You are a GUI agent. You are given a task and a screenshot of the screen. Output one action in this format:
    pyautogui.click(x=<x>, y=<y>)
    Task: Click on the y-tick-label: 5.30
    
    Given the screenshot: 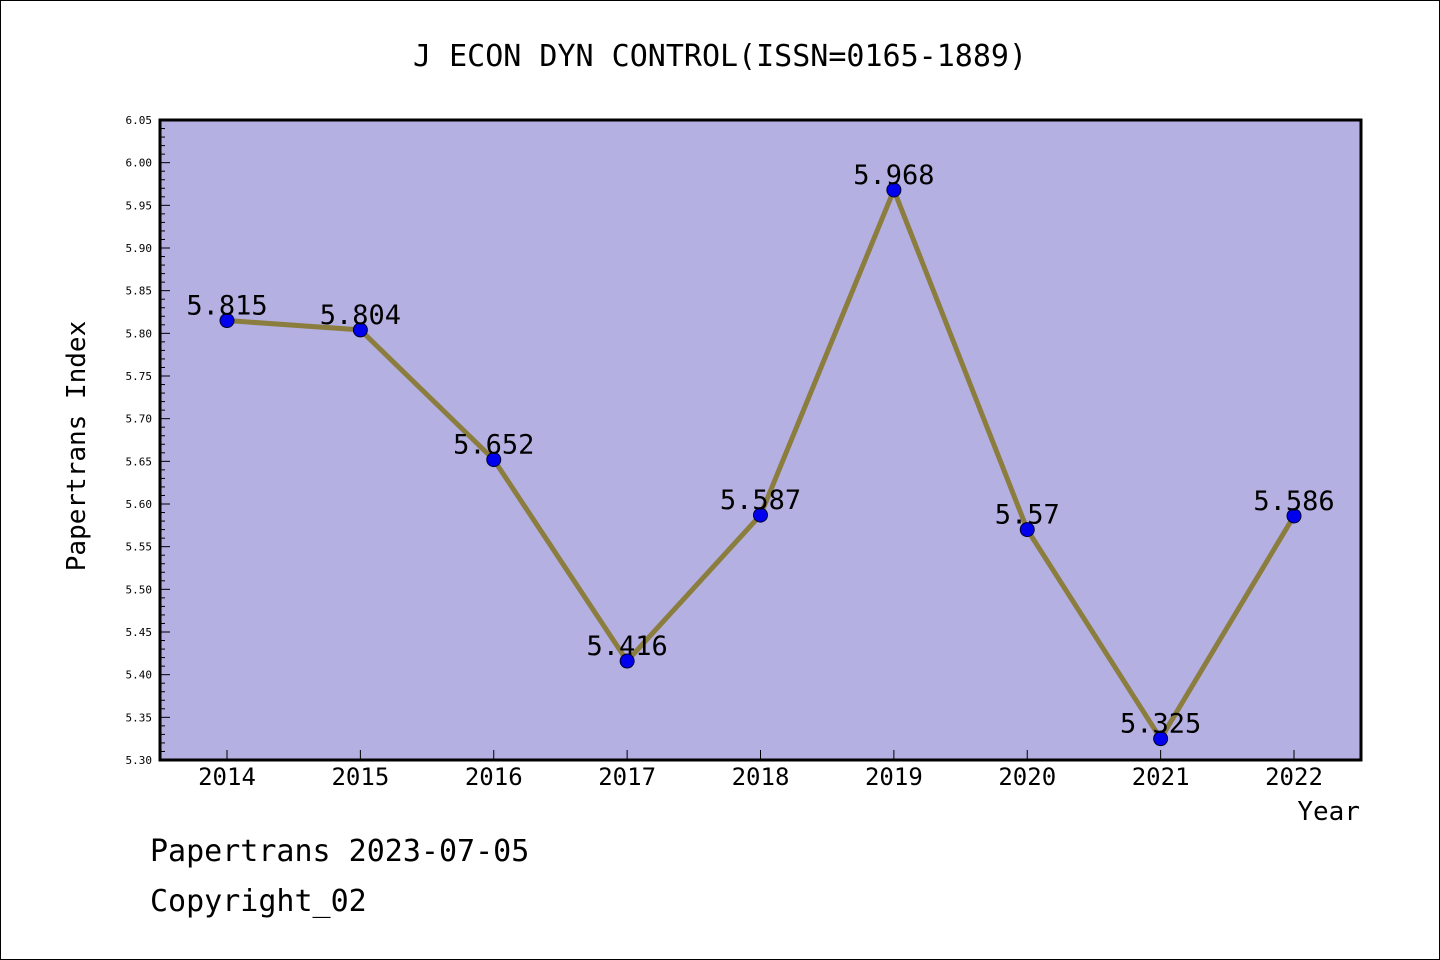 What is the action you would take?
    pyautogui.click(x=139, y=760)
    